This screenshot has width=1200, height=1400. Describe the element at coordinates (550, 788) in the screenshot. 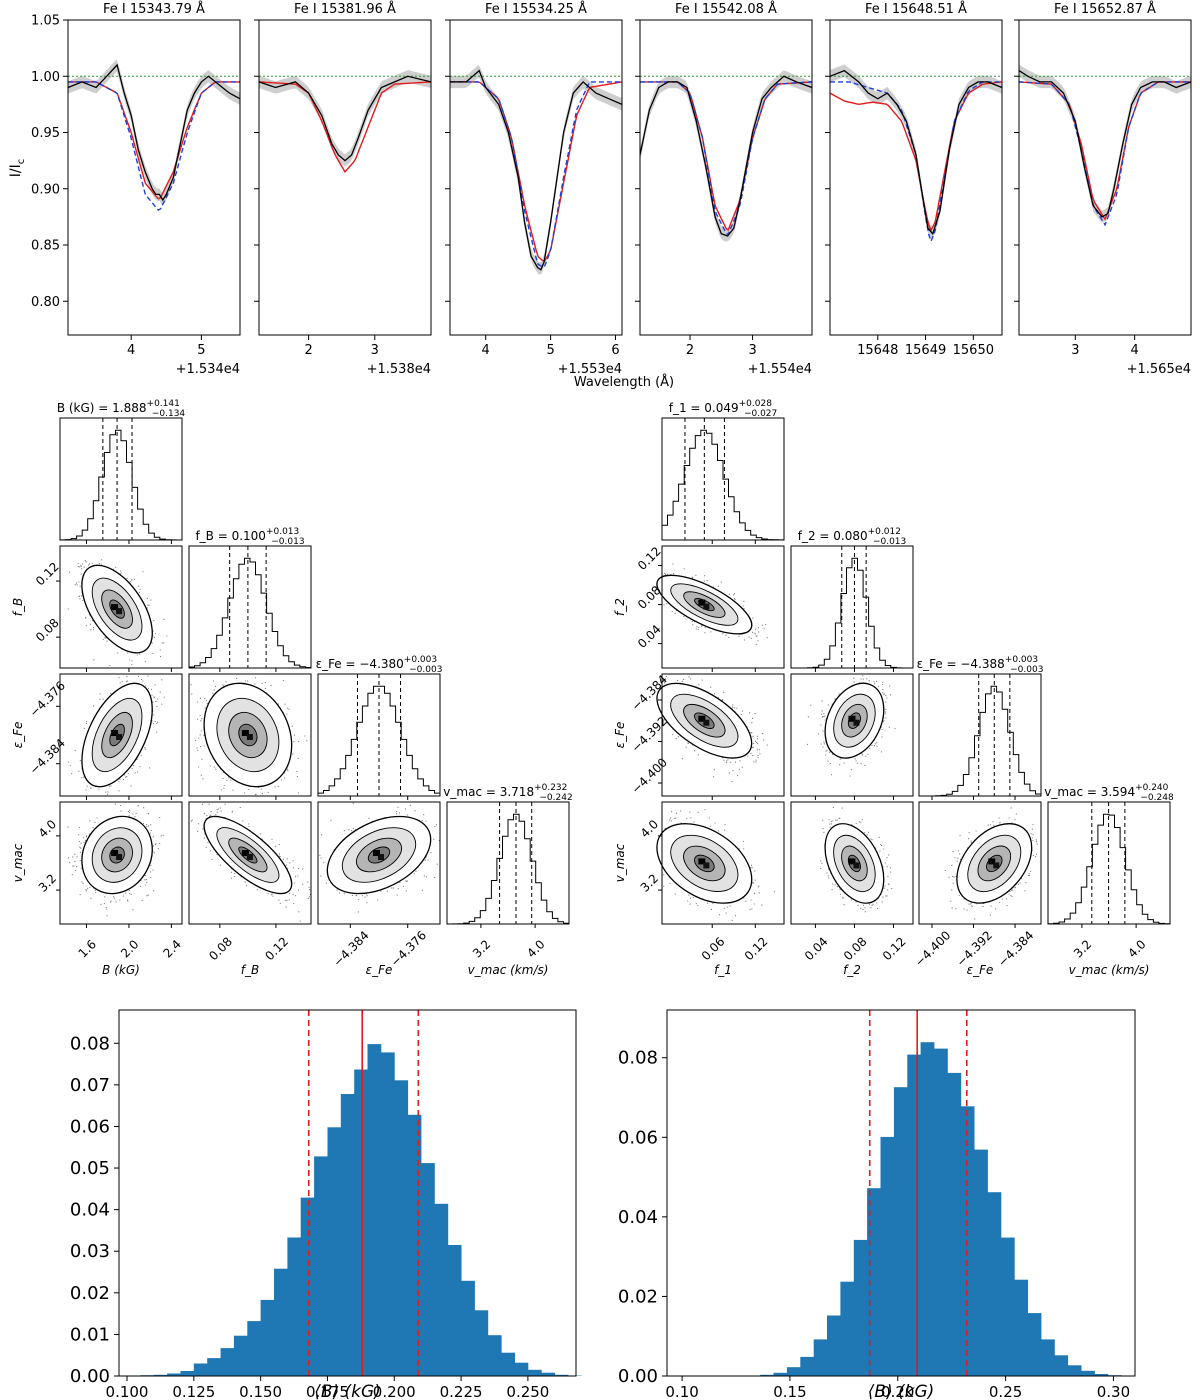

I see `title-sup: +0.232` at that location.